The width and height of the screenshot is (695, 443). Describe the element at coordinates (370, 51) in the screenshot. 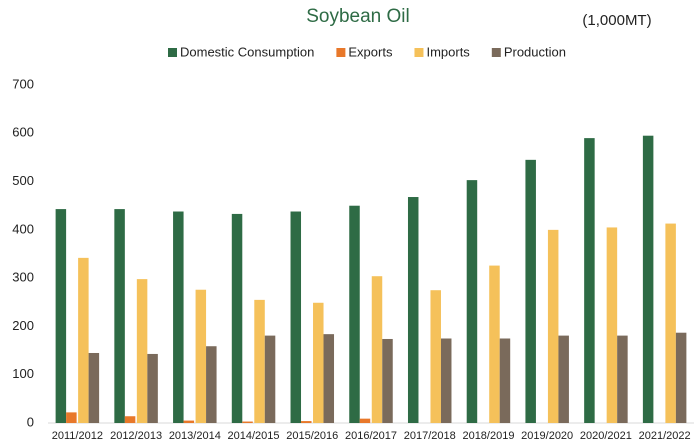

I see `legend-label: Exports` at that location.